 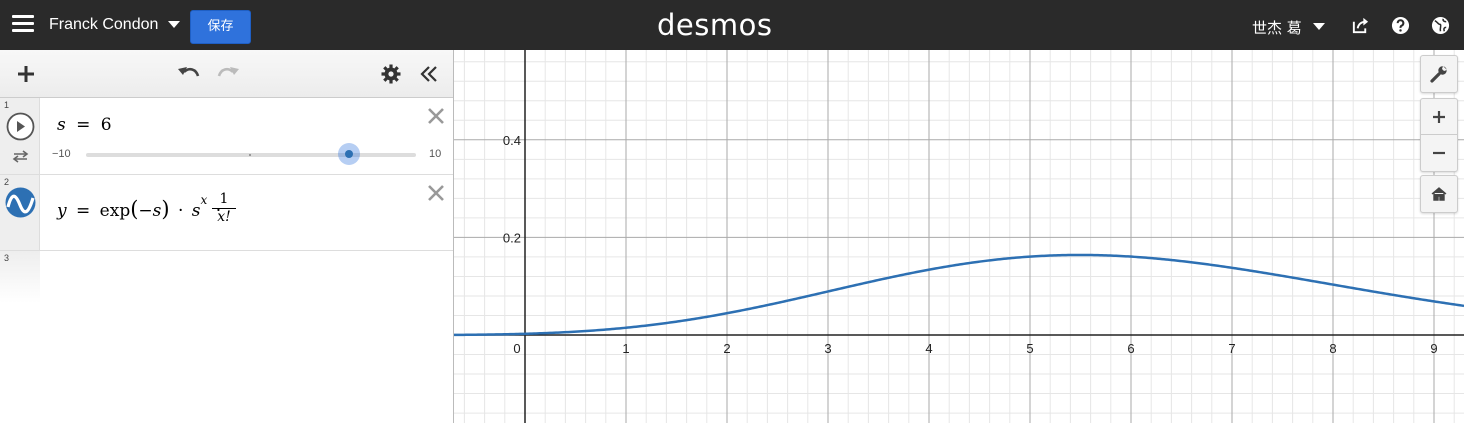 I want to click on math-function: exp, so click(x=115, y=211).